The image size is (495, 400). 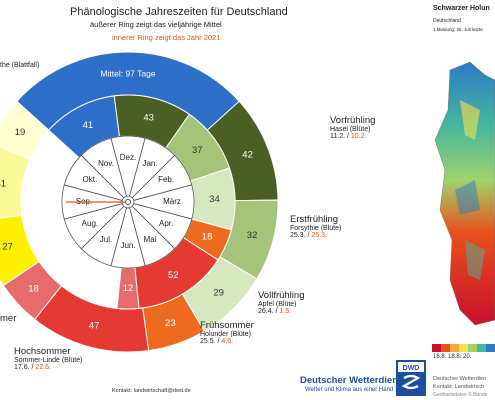 What do you see at coordinates (459, 387) in the screenshot?
I see `map-footer-2: Kontakt: Landwirtsch` at bounding box center [459, 387].